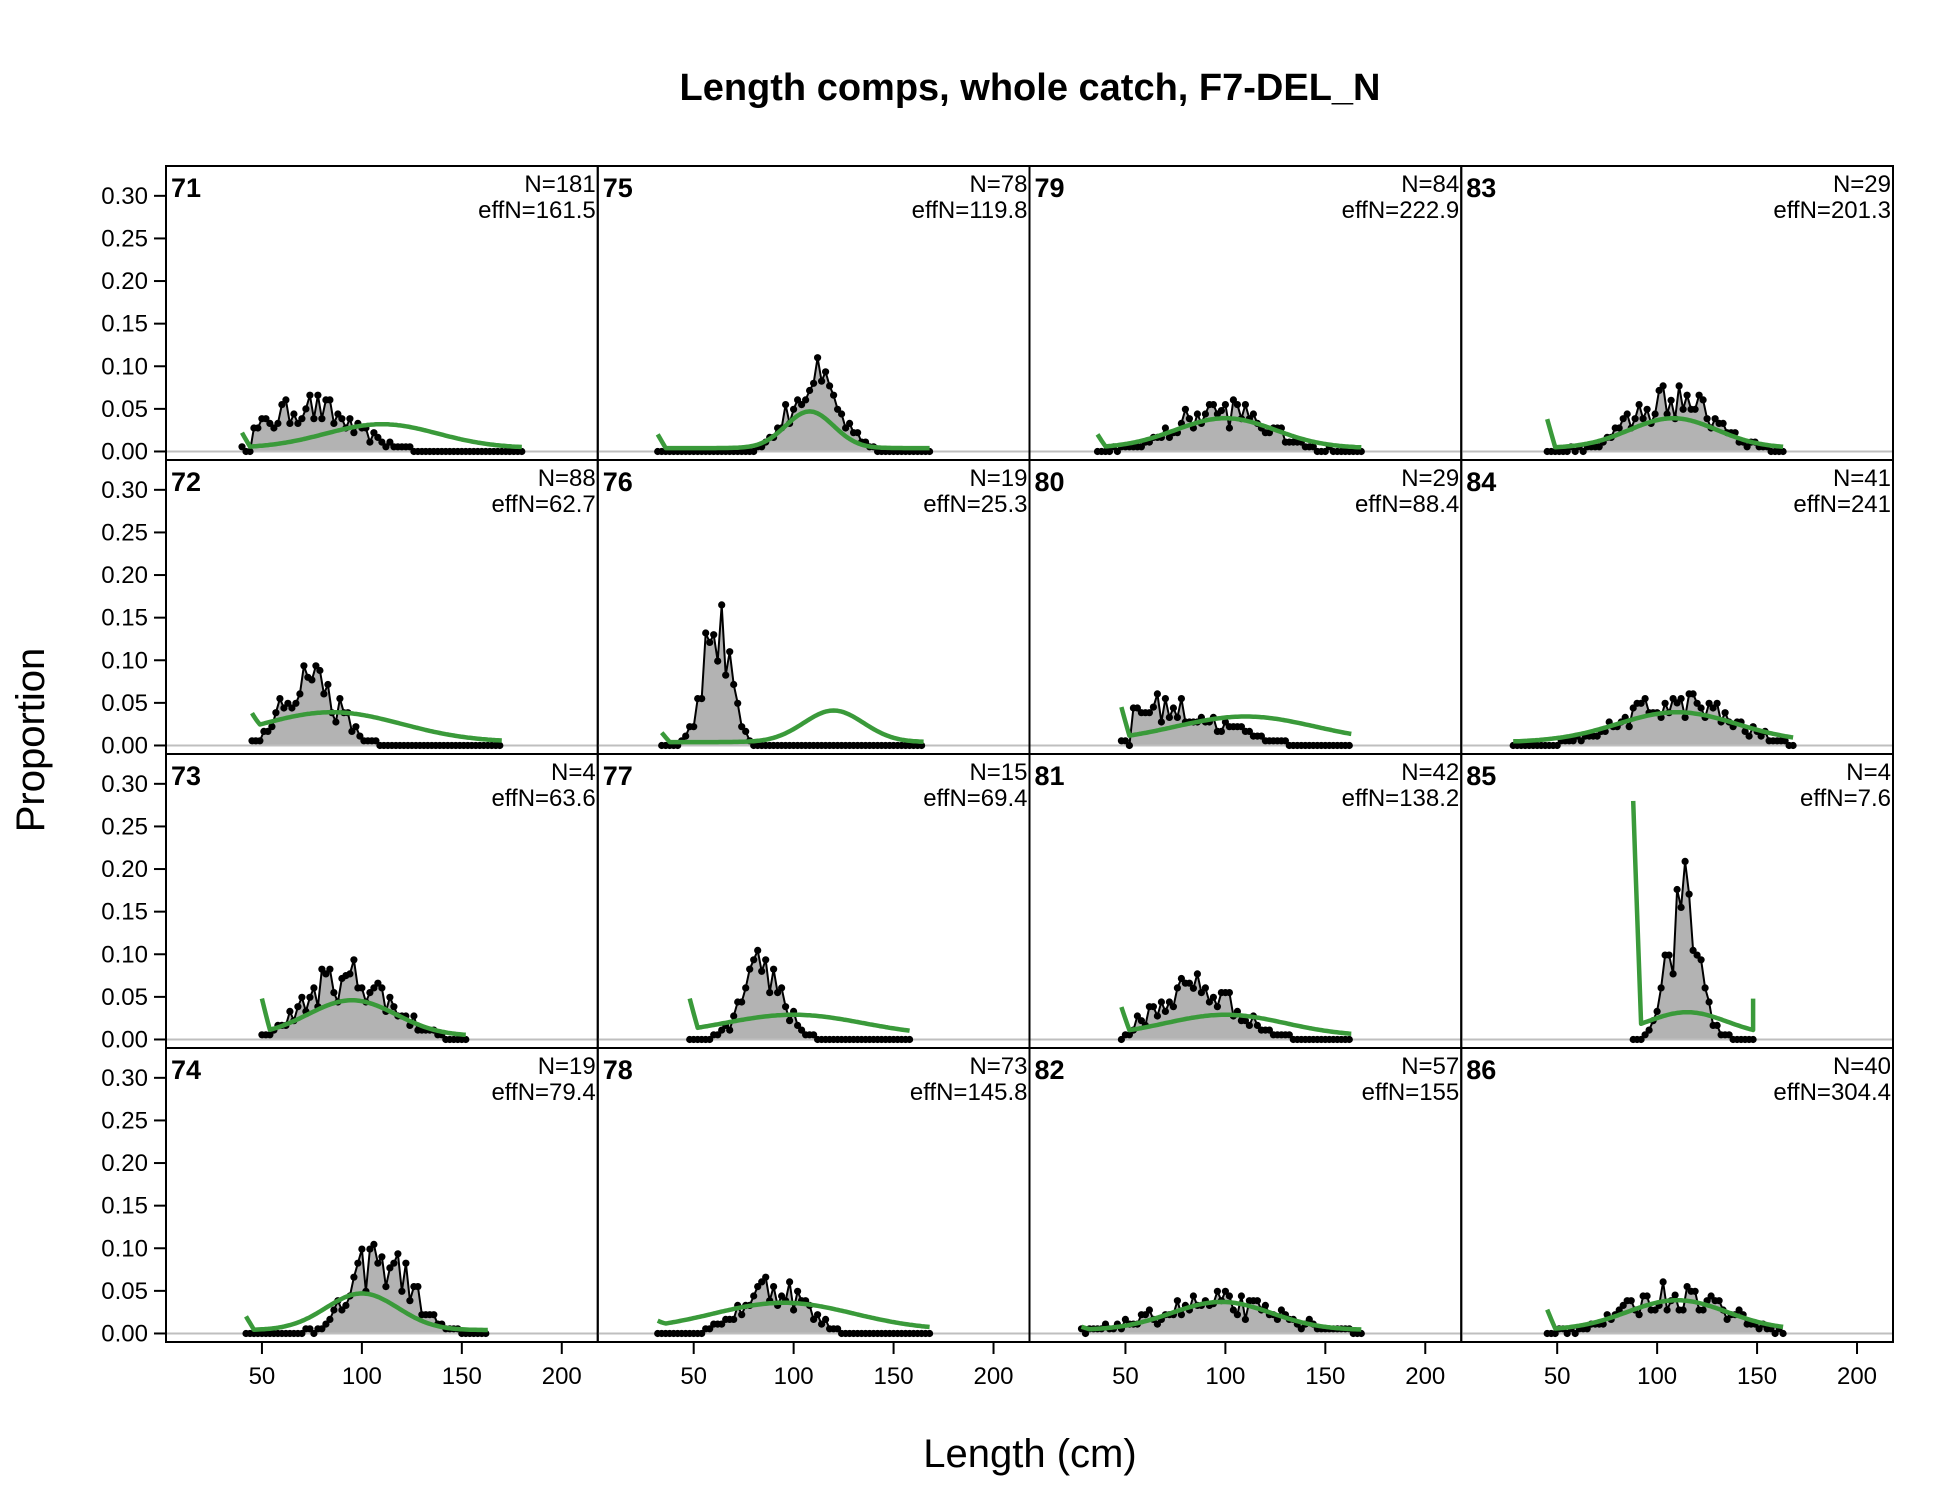  What do you see at coordinates (567, 478) in the screenshot?
I see `panel-n-label: N=88` at bounding box center [567, 478].